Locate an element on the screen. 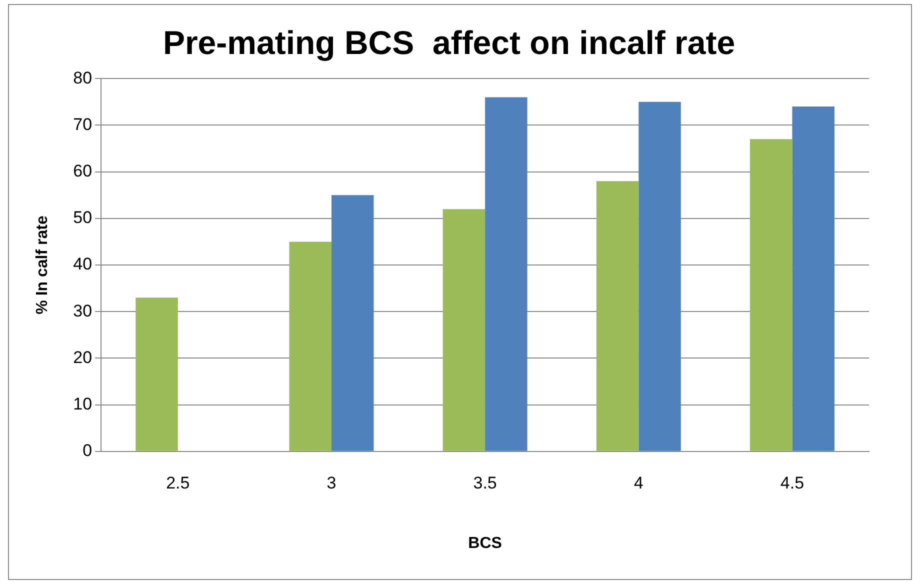 The image size is (924, 587). y-axis-title: % In calf rate is located at coordinates (43, 265).